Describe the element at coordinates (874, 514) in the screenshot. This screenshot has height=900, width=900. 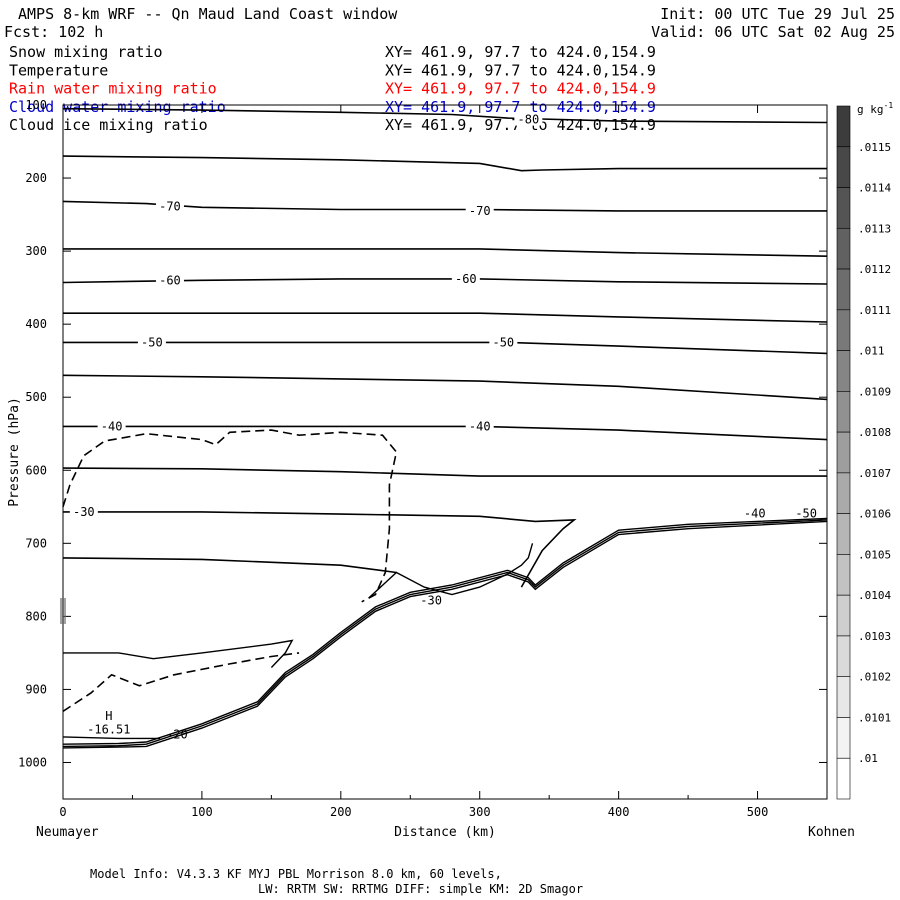
I see `colorbar-tick-label: .0106` at that location.